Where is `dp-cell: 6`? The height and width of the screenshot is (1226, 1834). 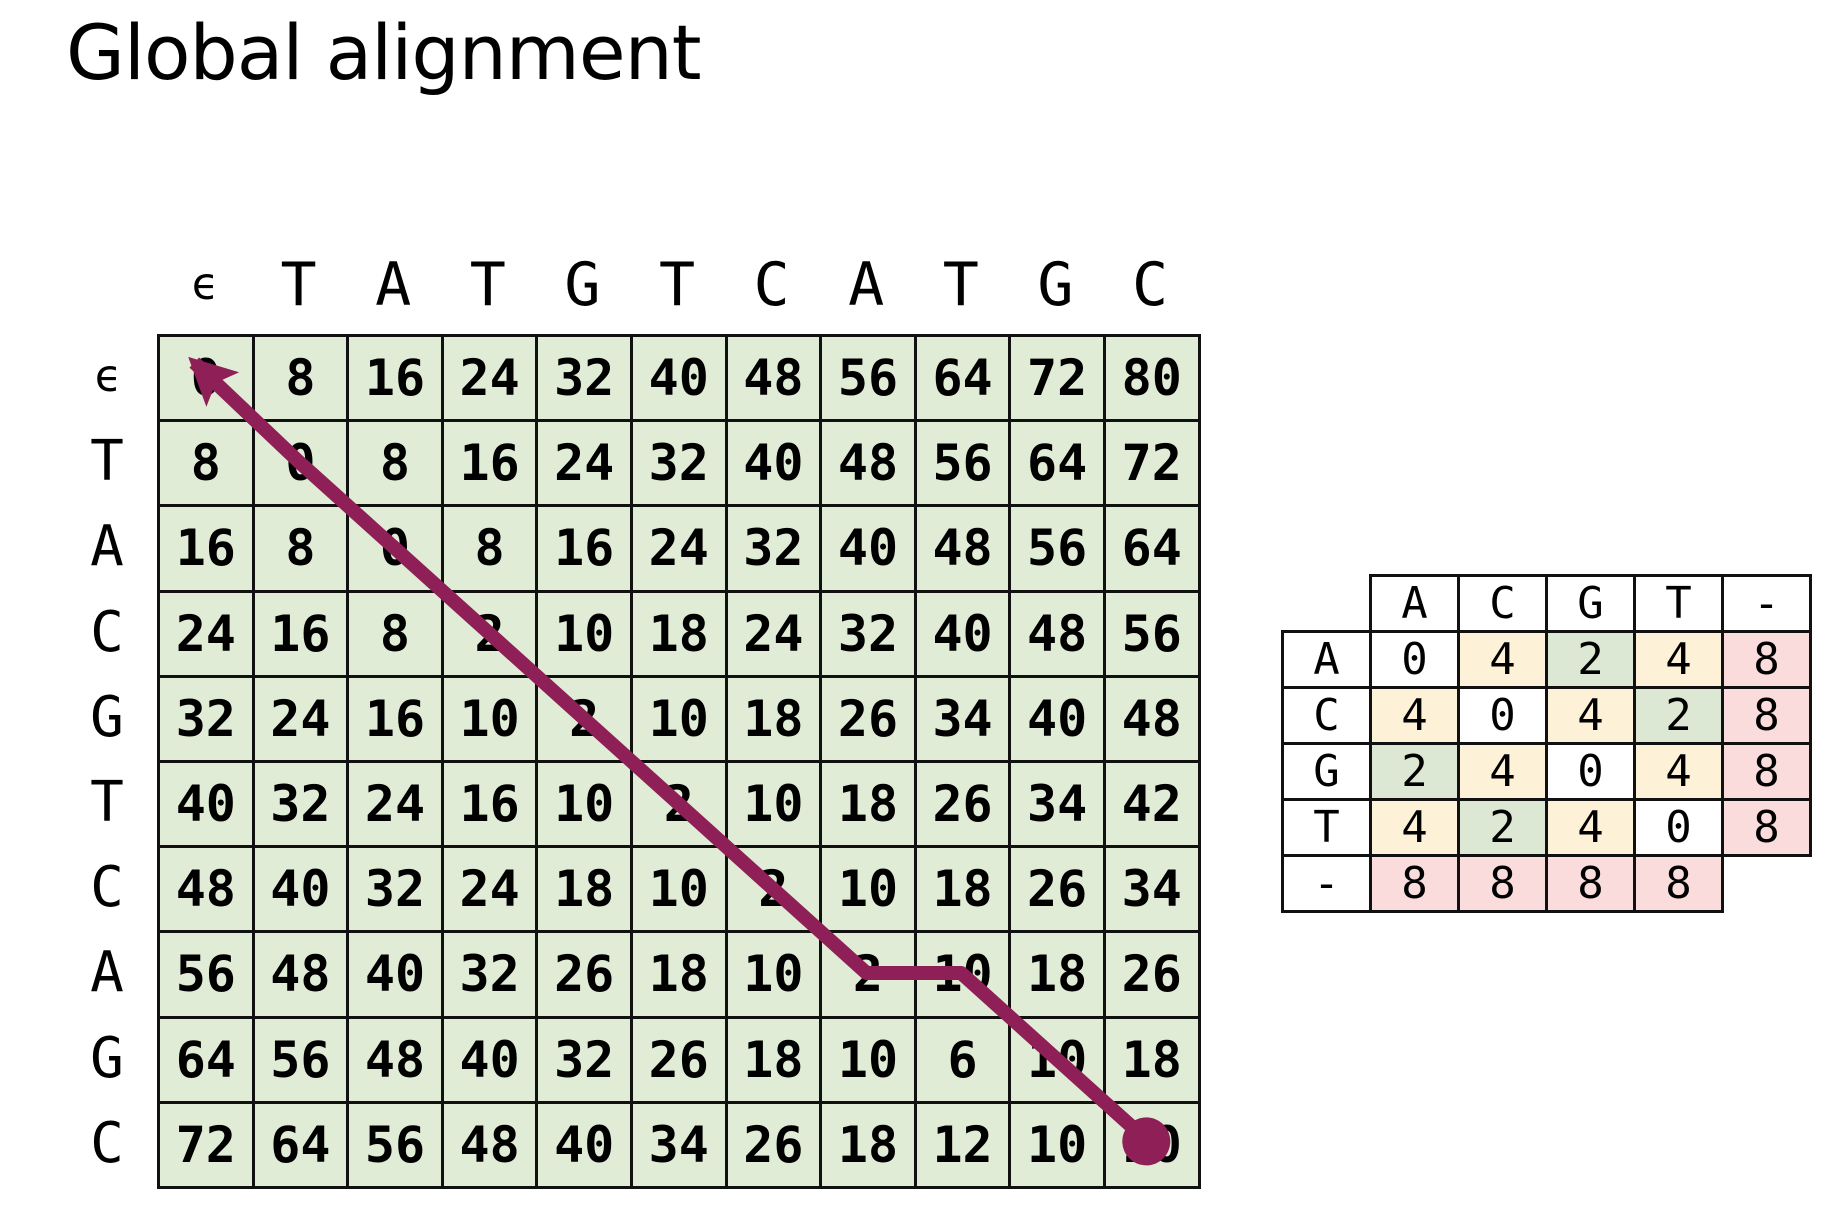 dp-cell: 6 is located at coordinates (962, 1059).